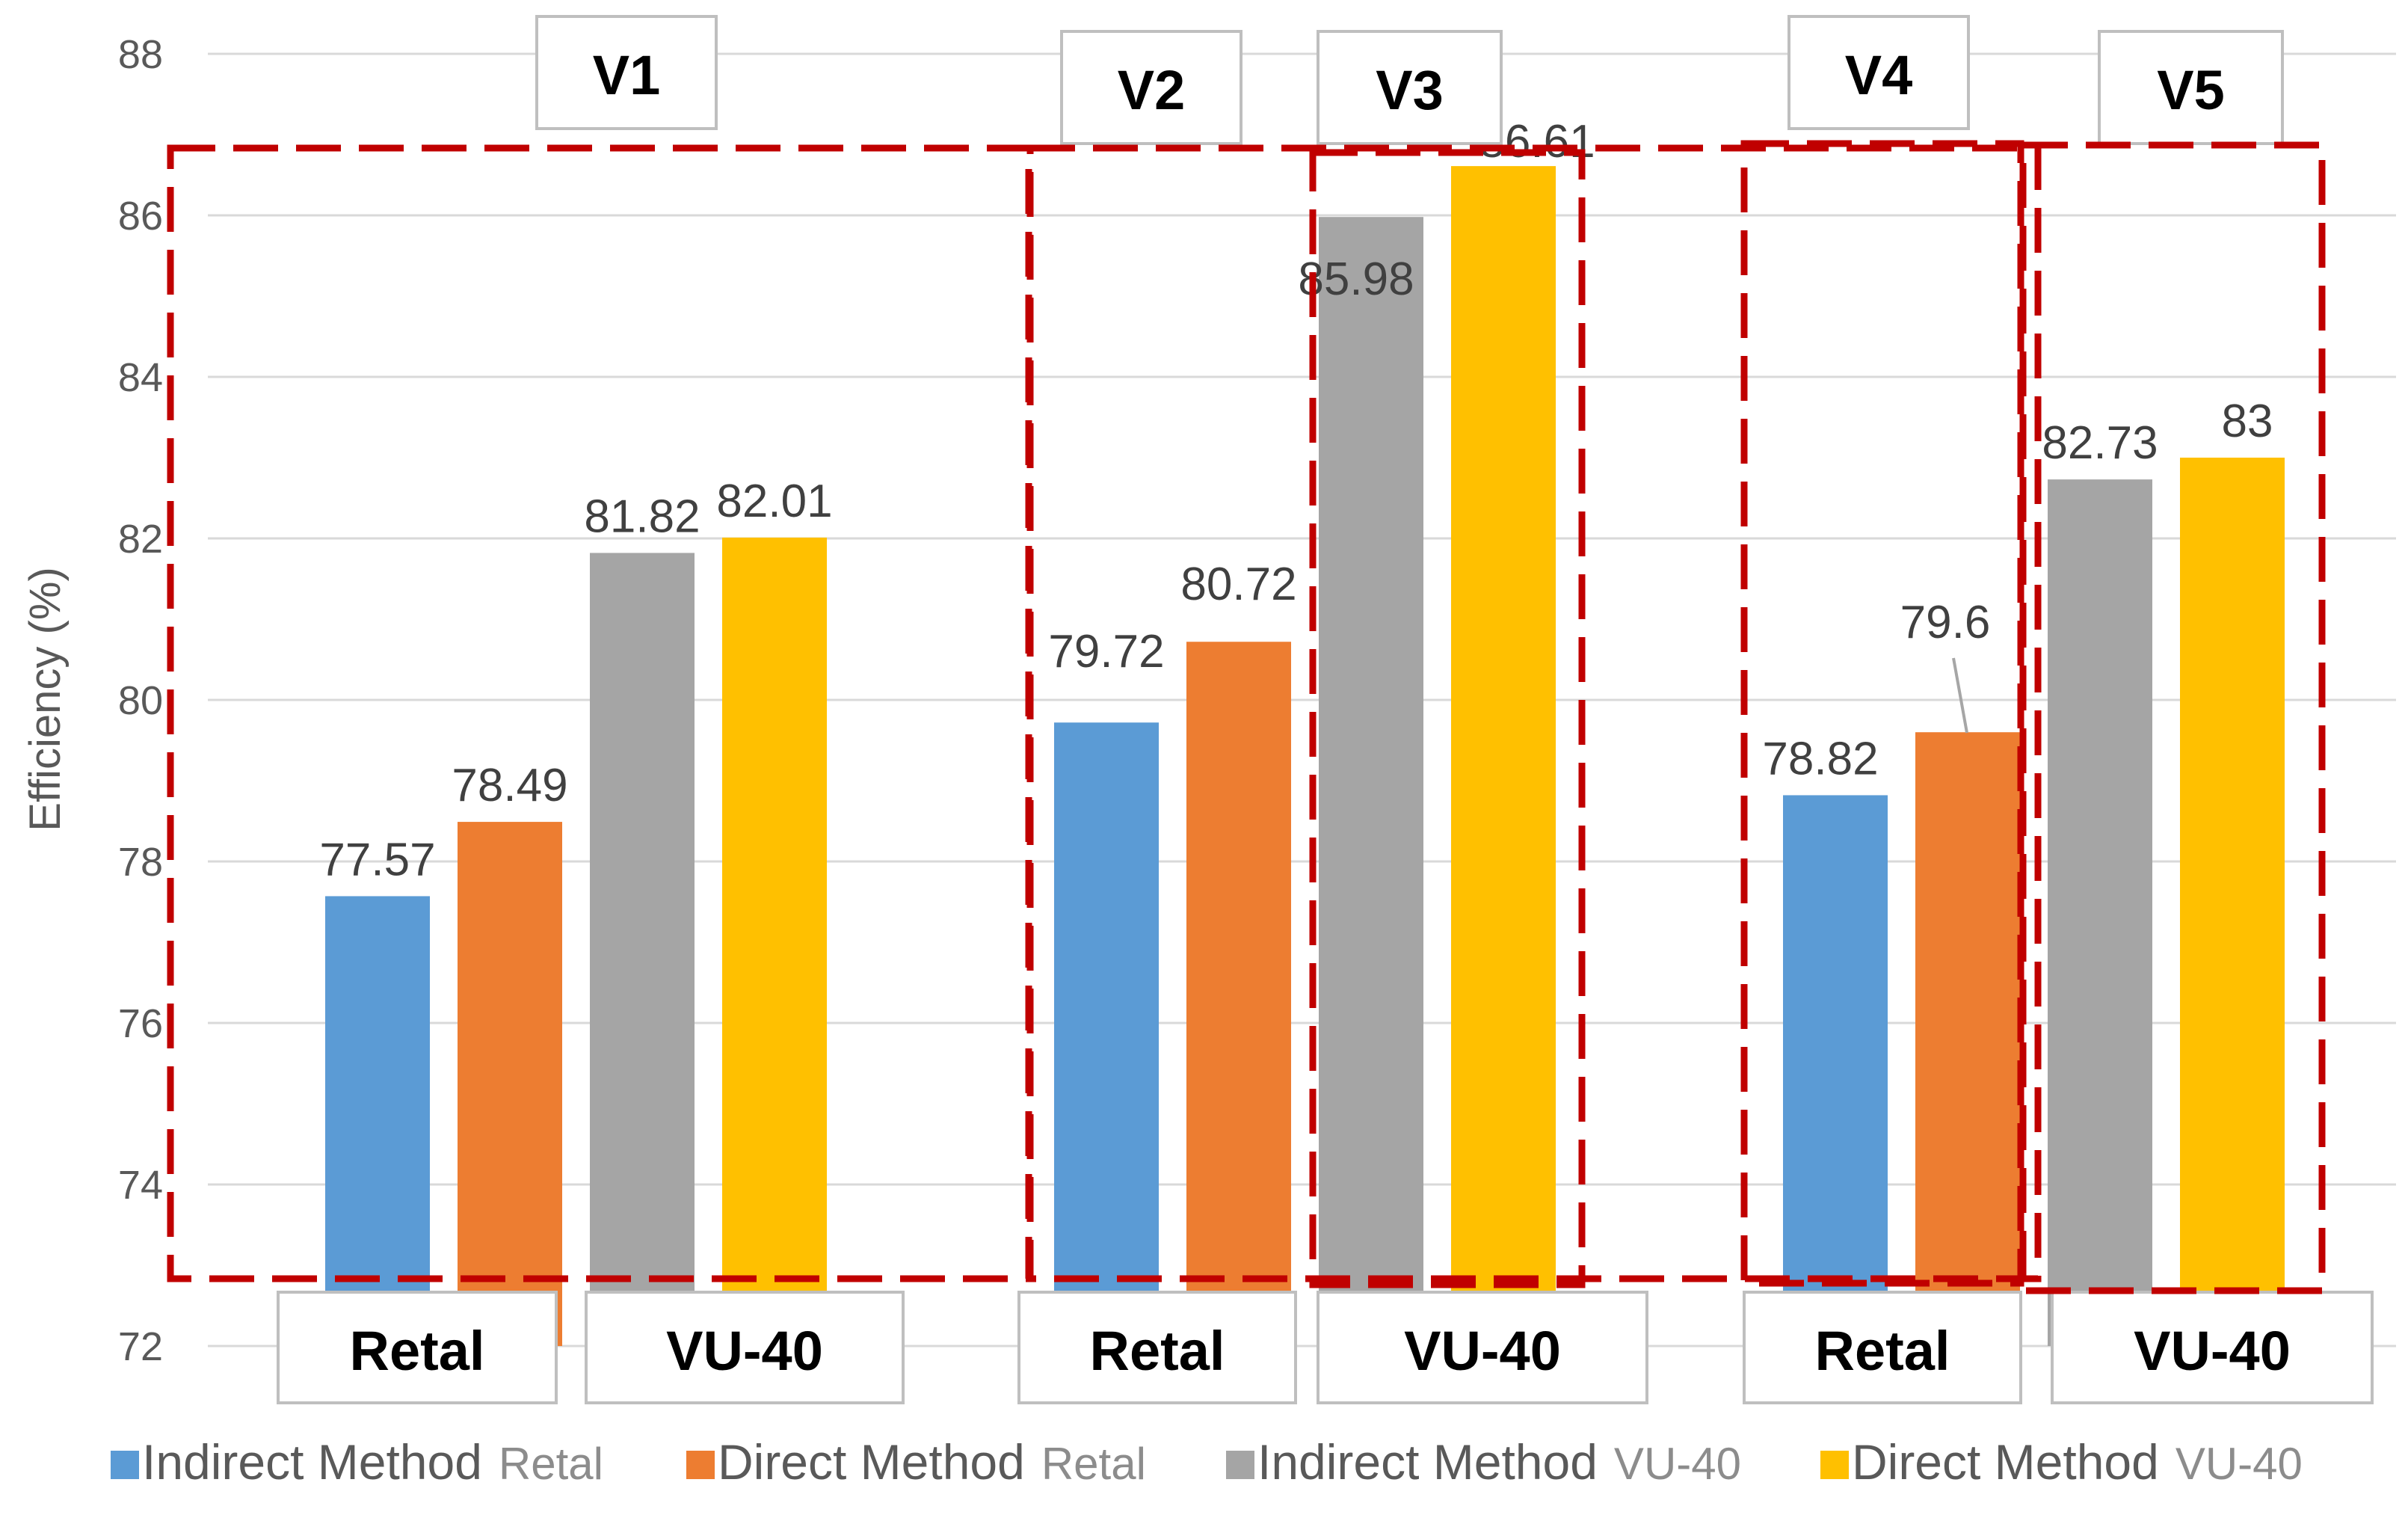 The image size is (2408, 1518). I want to click on version-label-boxes: V1 V2 V3 V4 V5, so click(1409, 80).